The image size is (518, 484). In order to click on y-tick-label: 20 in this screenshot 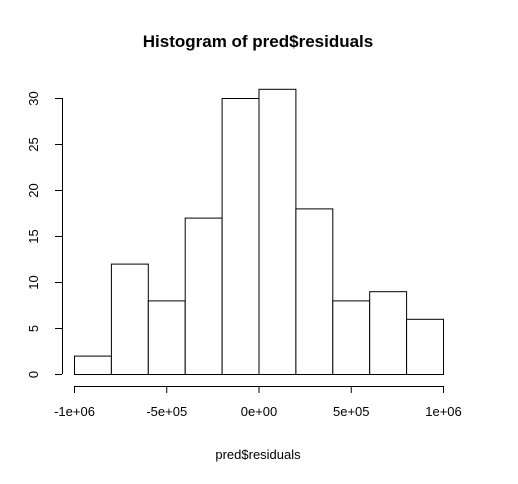, I will do `click(33, 190)`.